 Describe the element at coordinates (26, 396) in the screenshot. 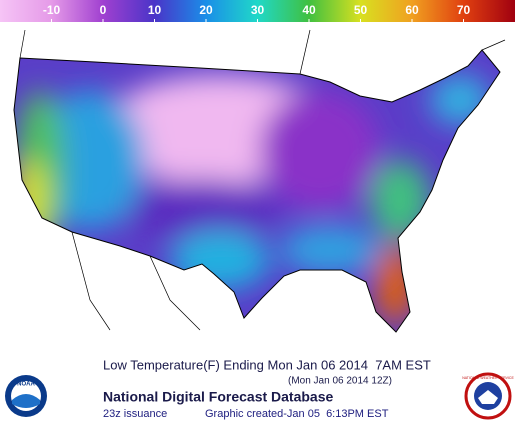

I see `noaa-logo: NOAA` at that location.